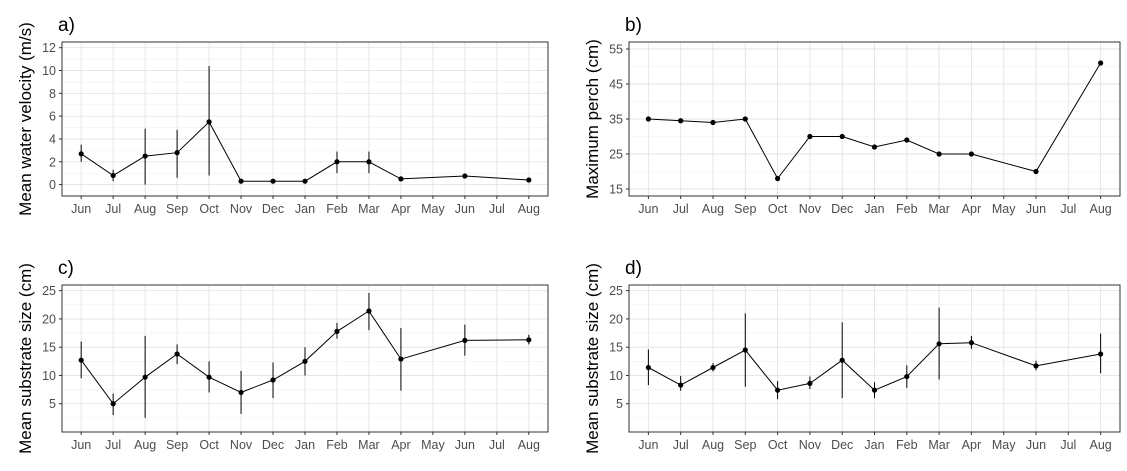  I want to click on y-tick-label: 12, so click(49, 48).